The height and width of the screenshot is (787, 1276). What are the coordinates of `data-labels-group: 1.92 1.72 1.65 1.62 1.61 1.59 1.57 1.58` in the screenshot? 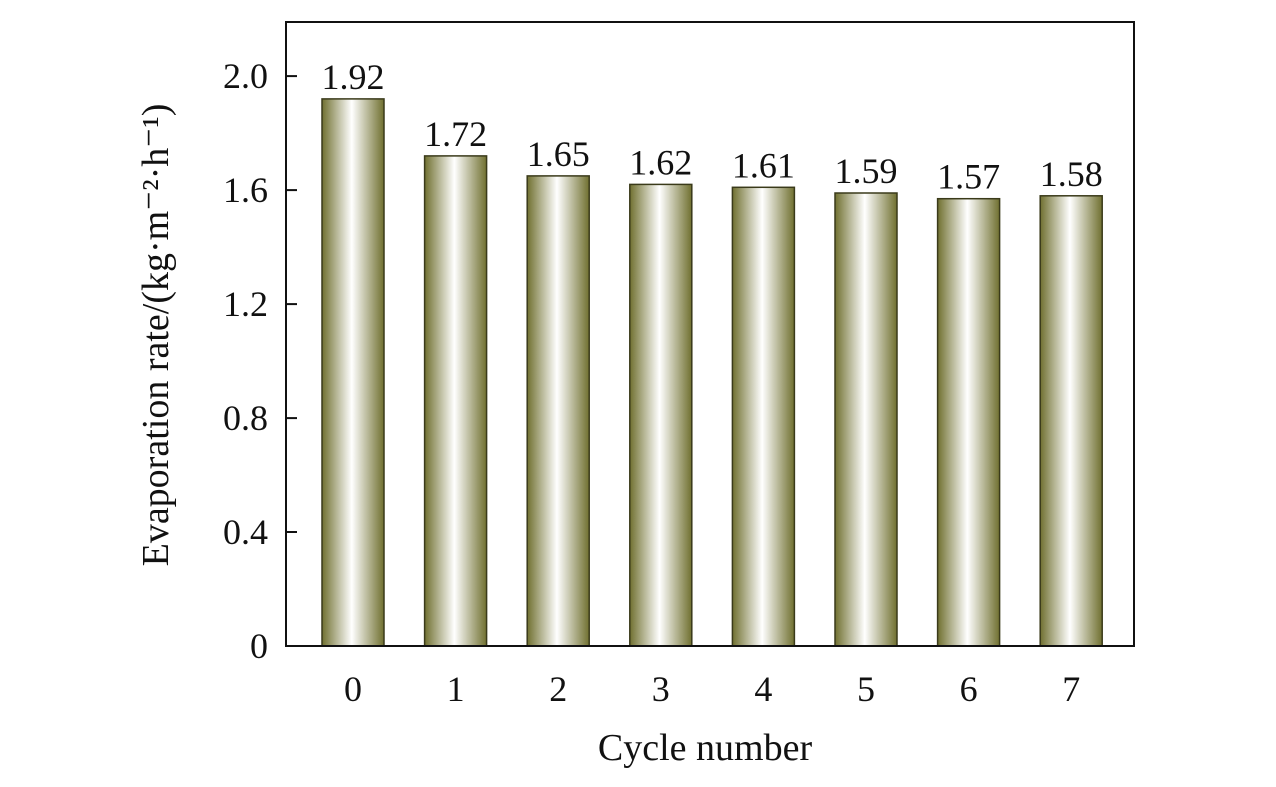 It's located at (712, 127).